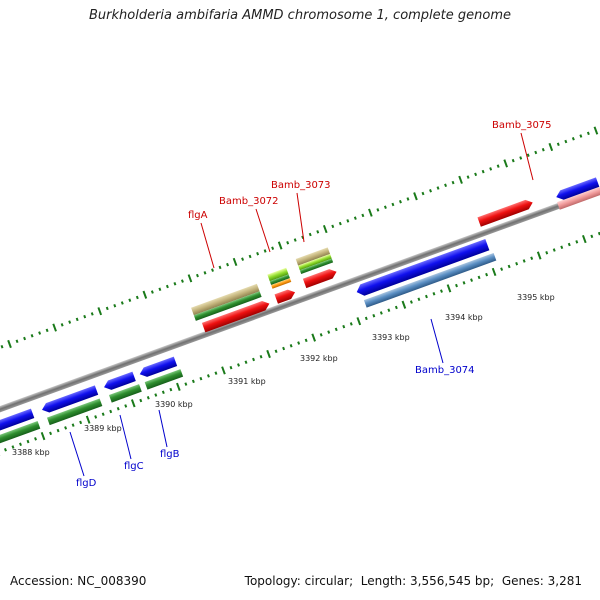 The width and height of the screenshot is (600, 600). Describe the element at coordinates (164, 379) in the screenshot. I see `flgb-gene-feature` at that location.